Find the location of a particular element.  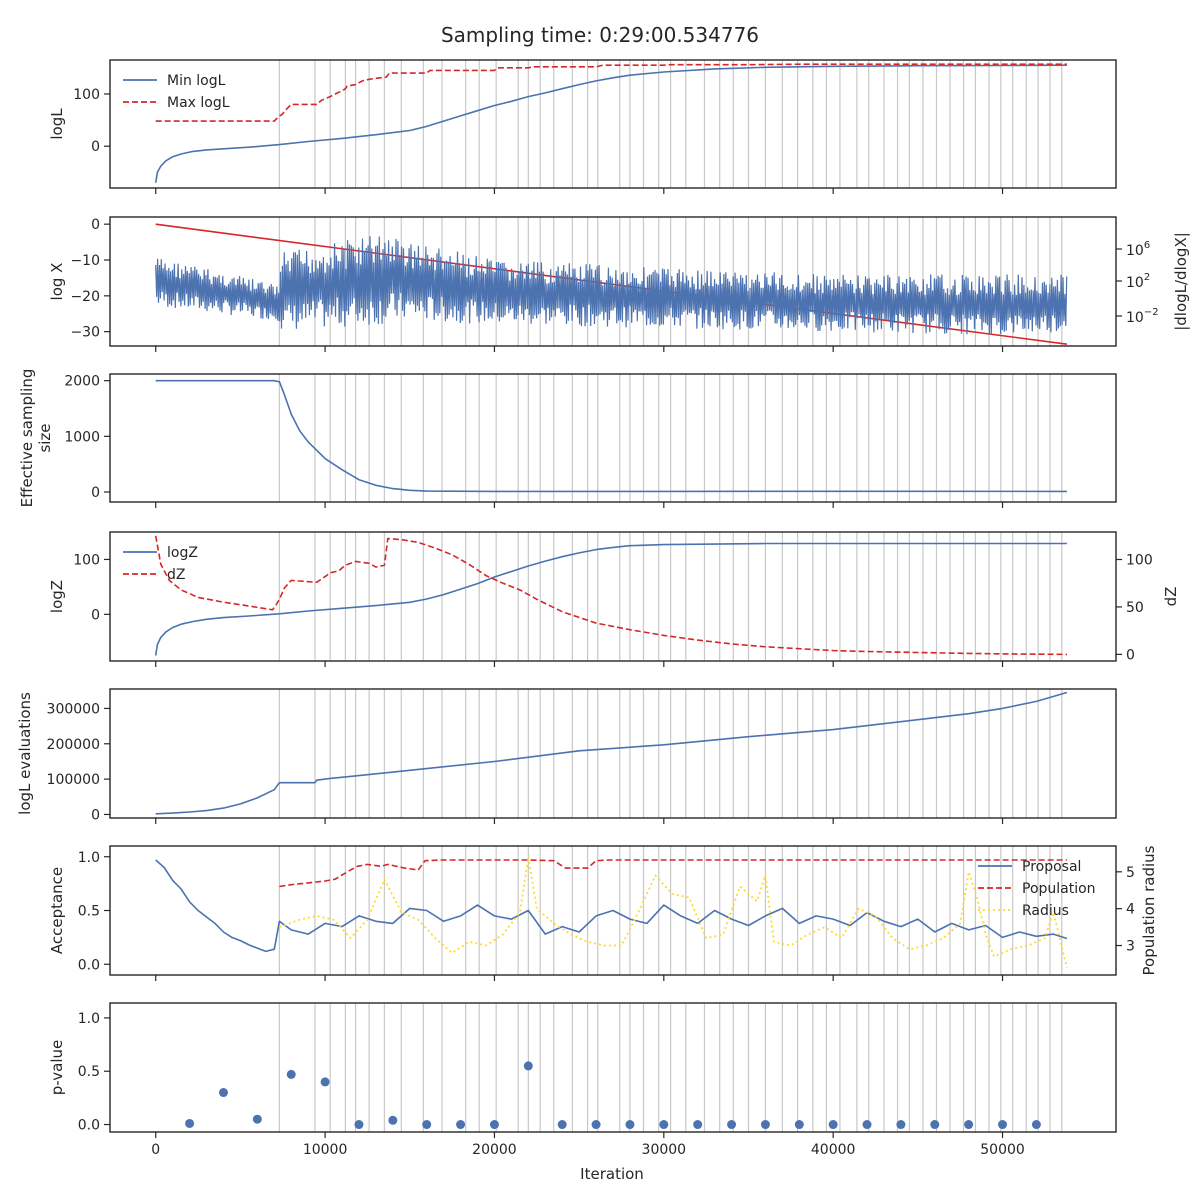

legend-label: Radius is located at coordinates (1045, 911).